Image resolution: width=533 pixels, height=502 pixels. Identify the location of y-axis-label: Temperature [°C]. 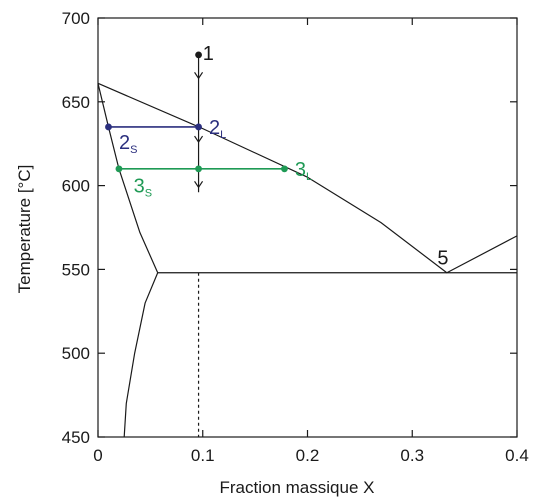
(24, 229).